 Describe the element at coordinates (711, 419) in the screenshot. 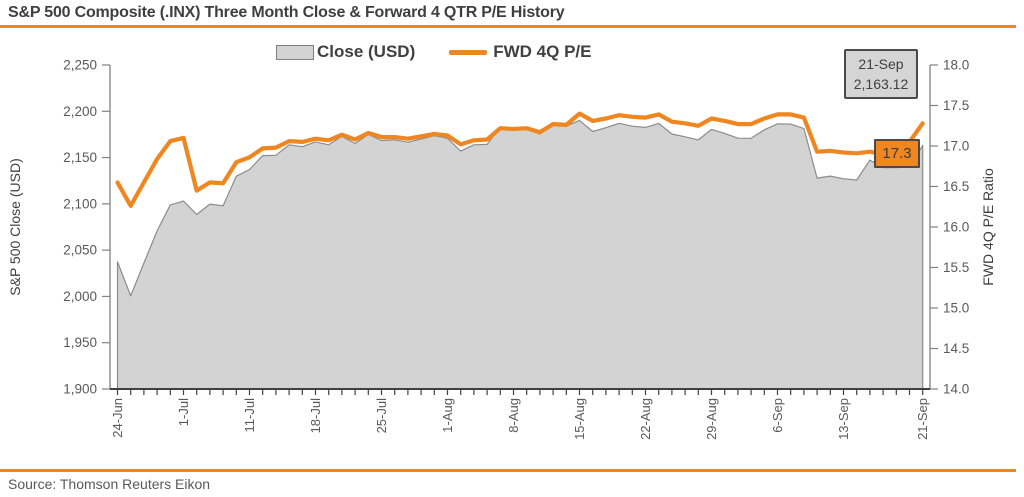

I see `svg-text: 29-Aug` at that location.